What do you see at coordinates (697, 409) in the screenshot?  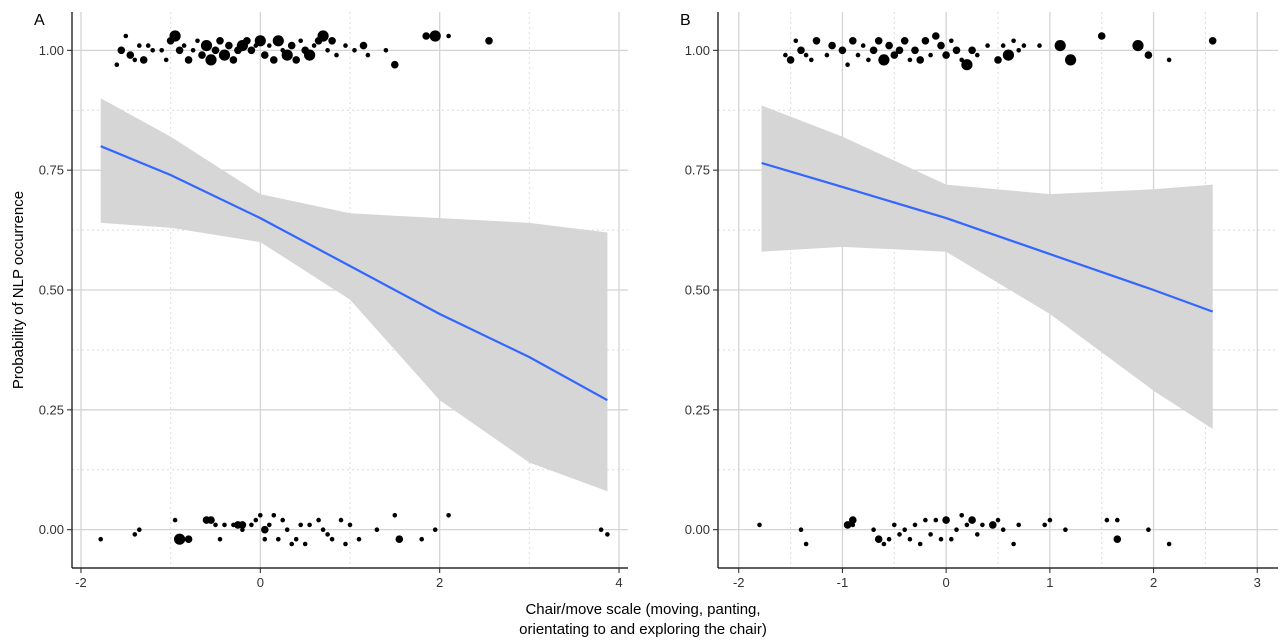 I see `y-tick-label: 0.25` at bounding box center [697, 409].